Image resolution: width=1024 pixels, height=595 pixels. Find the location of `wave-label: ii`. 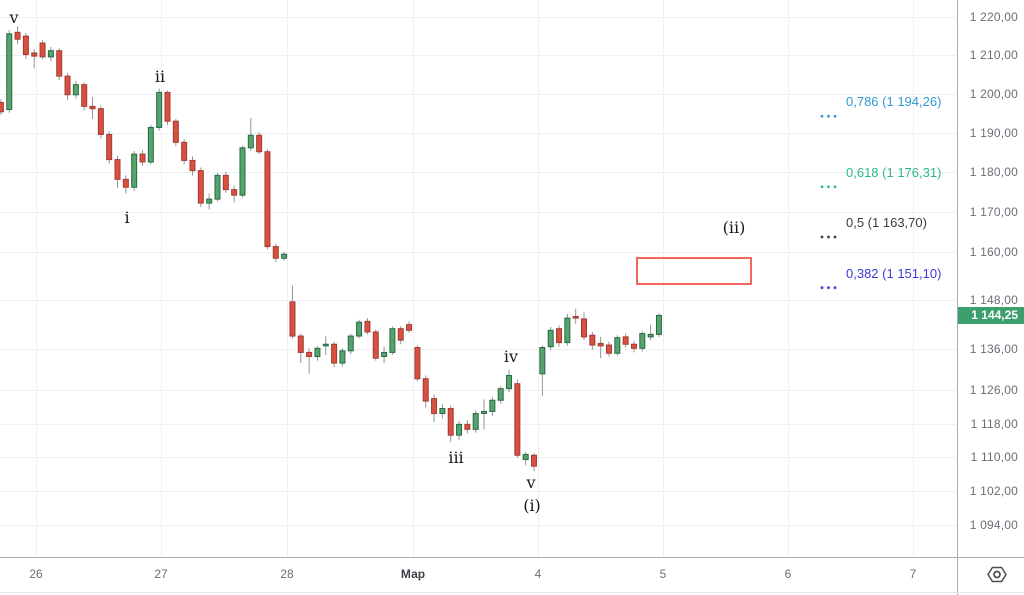

wave-label: ii is located at coordinates (160, 76).